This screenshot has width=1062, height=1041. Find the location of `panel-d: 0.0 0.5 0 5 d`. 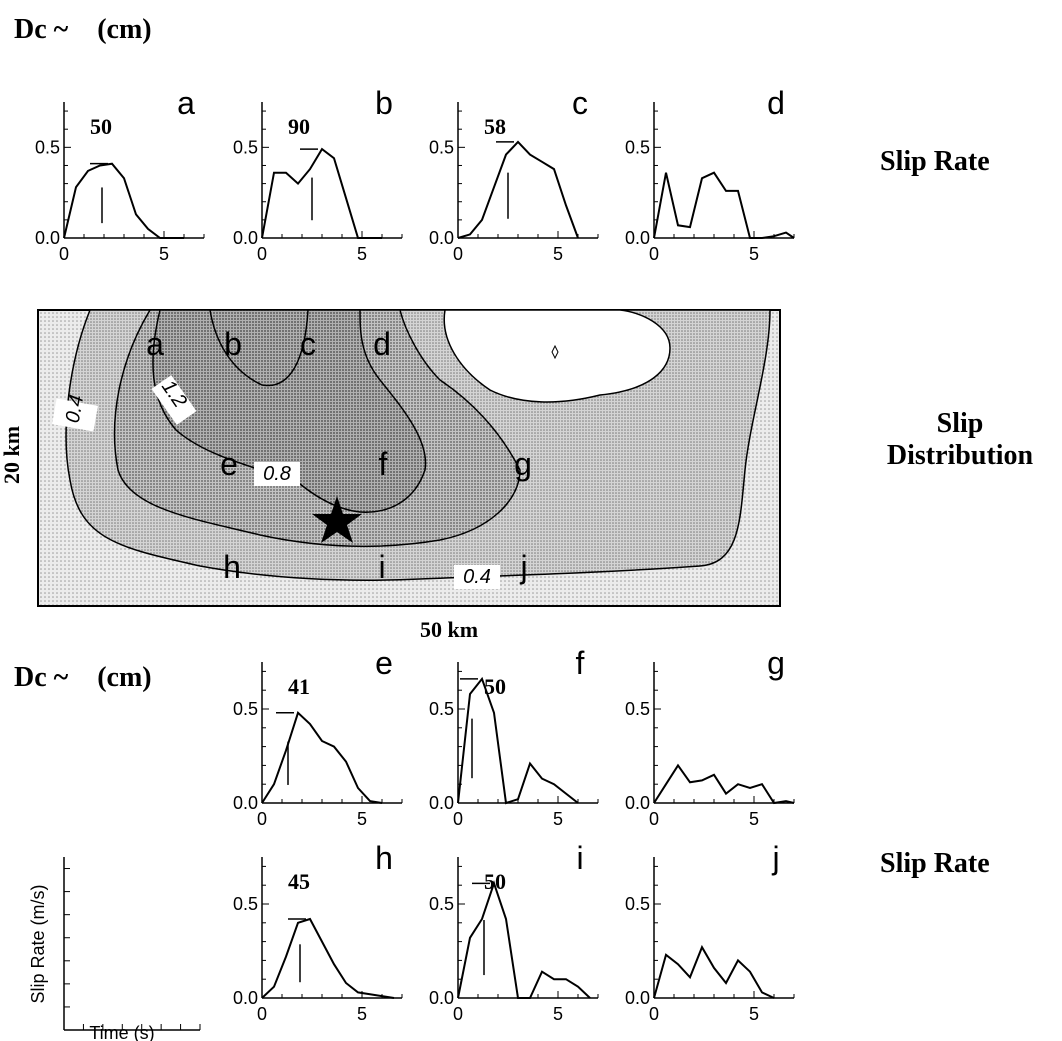

panel-d: 0.0 0.5 0 5 d is located at coordinates (710, 174).